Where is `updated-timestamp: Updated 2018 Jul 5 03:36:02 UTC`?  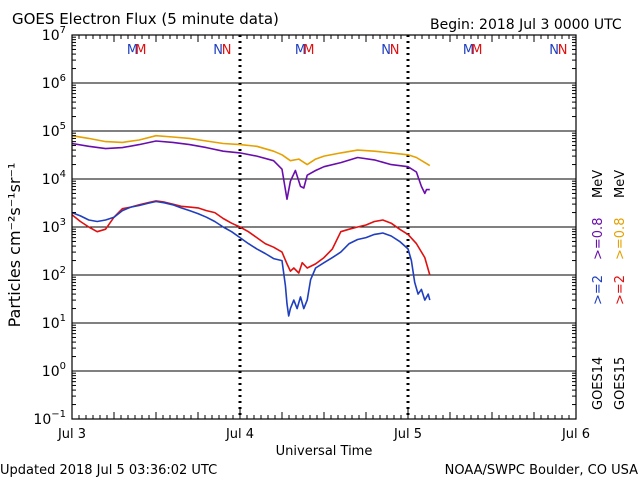
updated-timestamp: Updated 2018 Jul 5 03:36:02 UTC is located at coordinates (108, 470).